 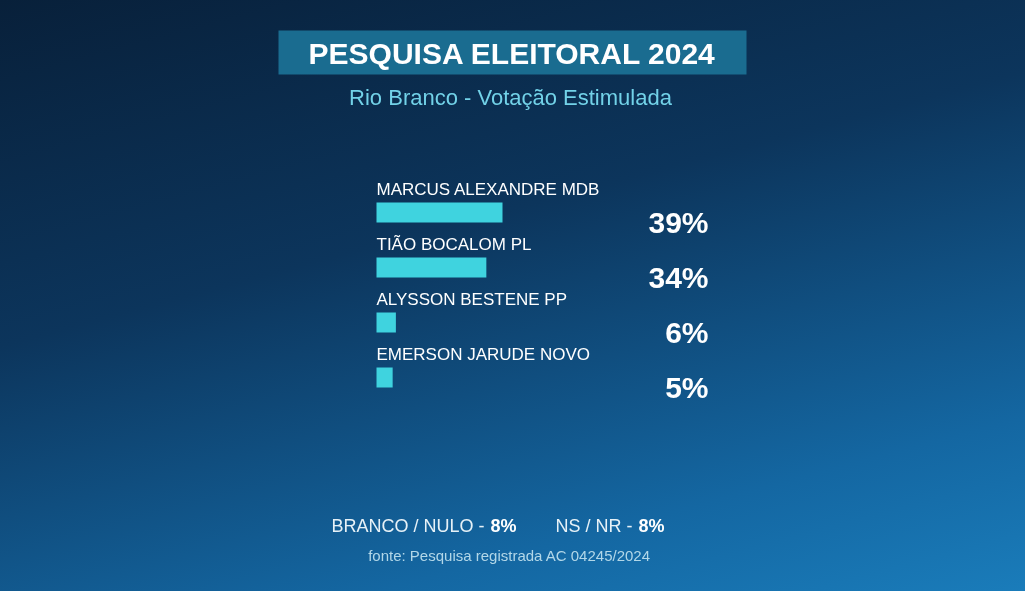 What do you see at coordinates (511, 97) in the screenshot?
I see `chart-subtitle: Rio Branco - Votação Estimulada` at bounding box center [511, 97].